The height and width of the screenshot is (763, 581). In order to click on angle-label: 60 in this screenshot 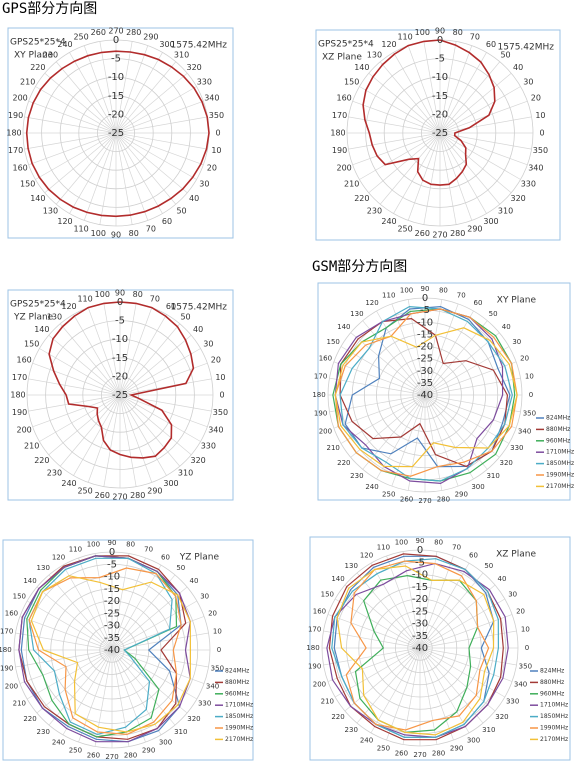, I will do `click(167, 221)`.